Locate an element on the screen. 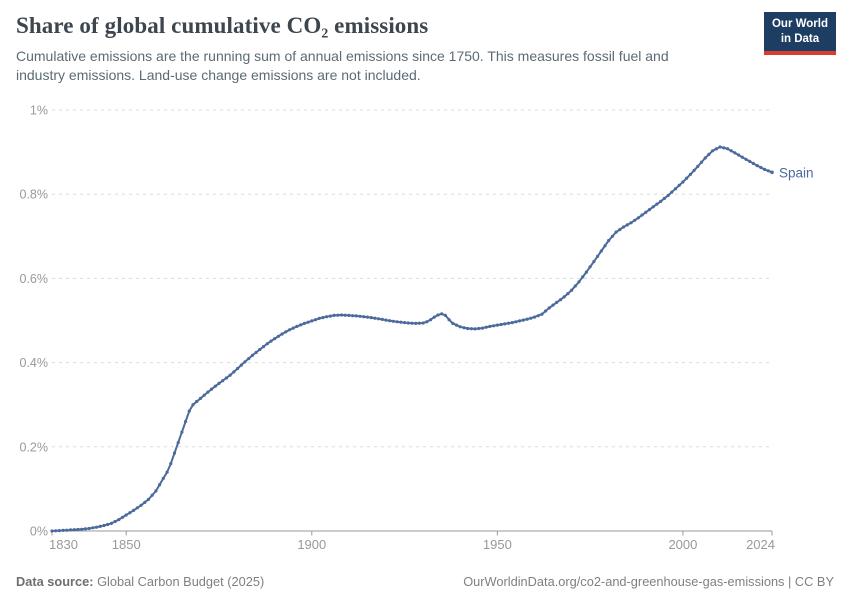  owid-logo: Our World in Data is located at coordinates (799, 33).